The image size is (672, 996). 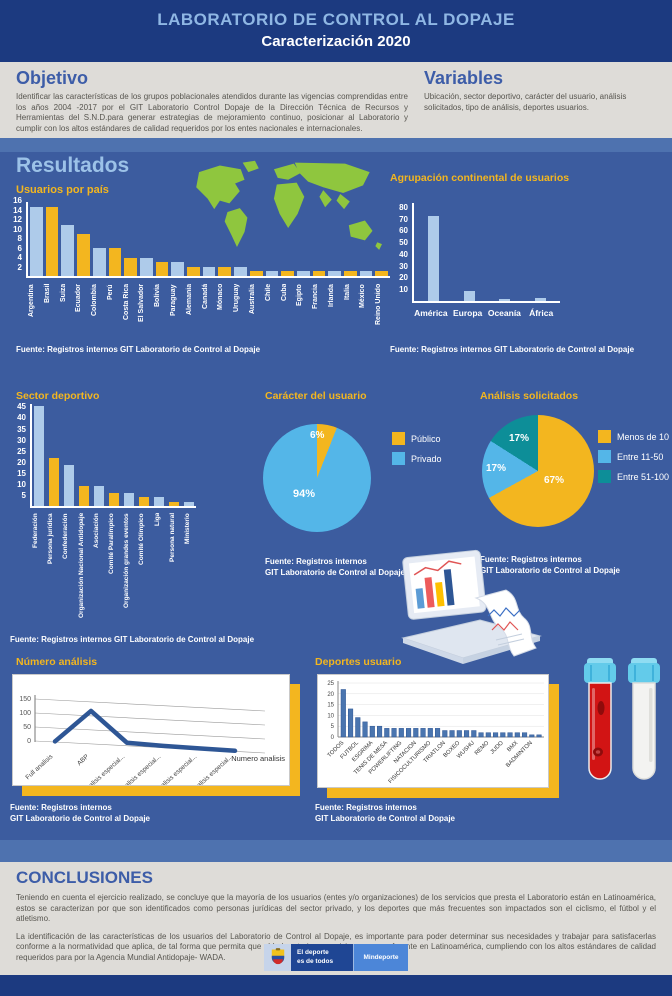 What do you see at coordinates (36, 241) in the screenshot?
I see `bar-Argentina` at bounding box center [36, 241].